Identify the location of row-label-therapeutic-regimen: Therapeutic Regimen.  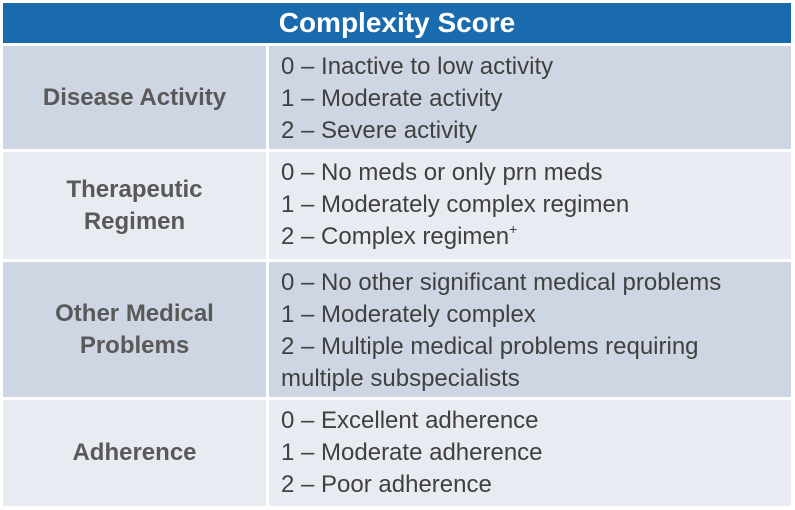
(136, 205).